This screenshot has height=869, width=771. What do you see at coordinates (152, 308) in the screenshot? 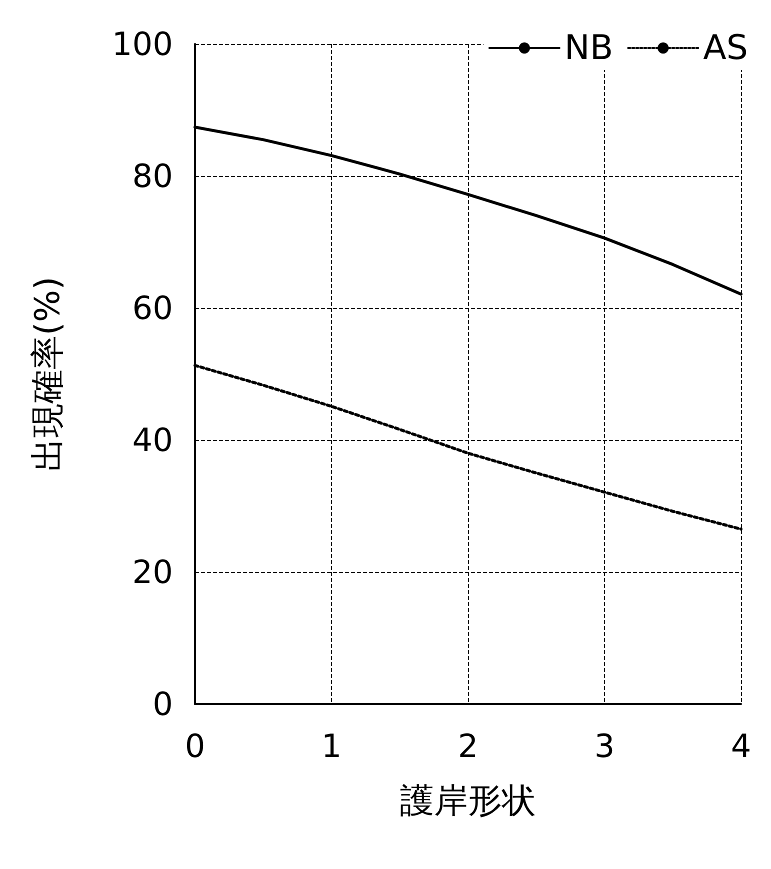
I see `y-tick-label: 60` at bounding box center [152, 308].